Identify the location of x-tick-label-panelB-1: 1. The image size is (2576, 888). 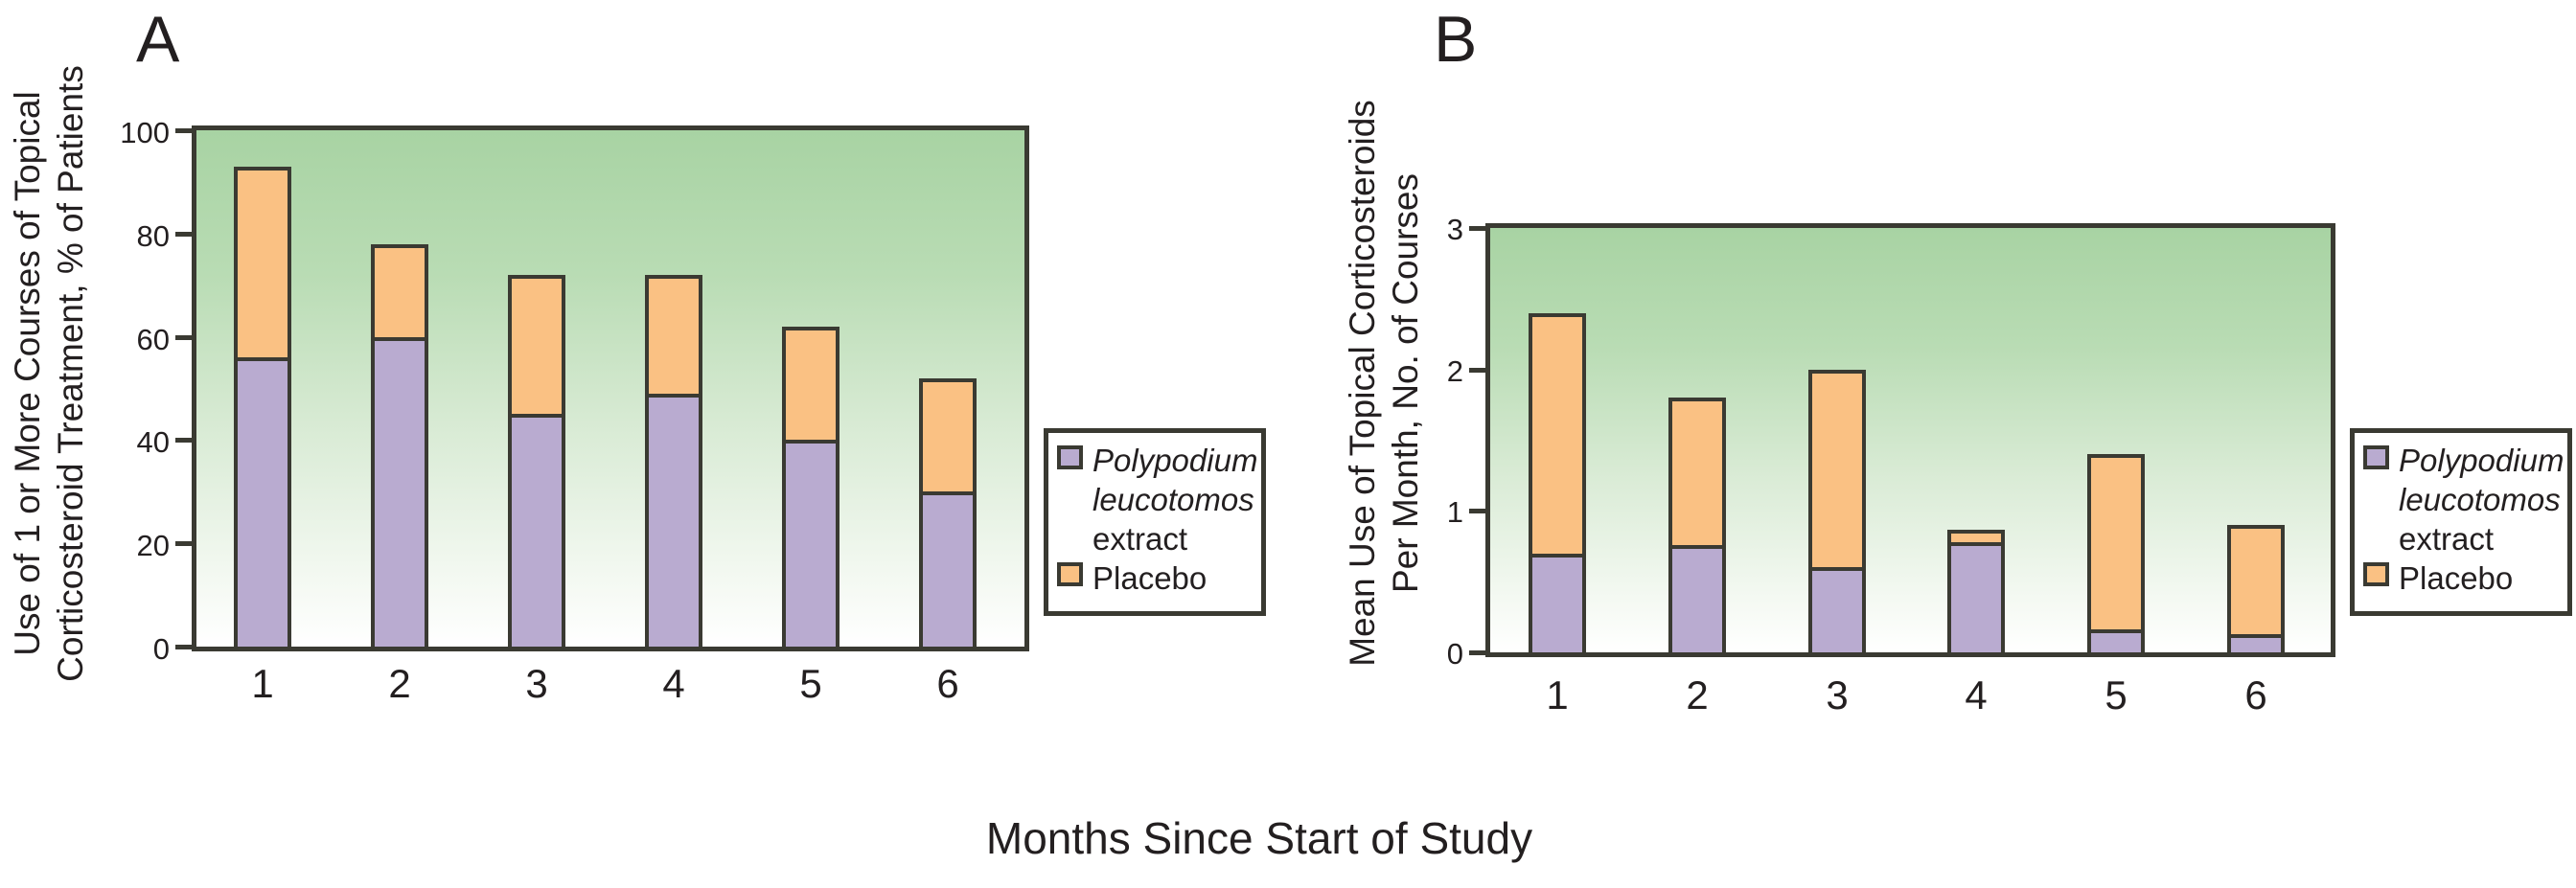
(1557, 694).